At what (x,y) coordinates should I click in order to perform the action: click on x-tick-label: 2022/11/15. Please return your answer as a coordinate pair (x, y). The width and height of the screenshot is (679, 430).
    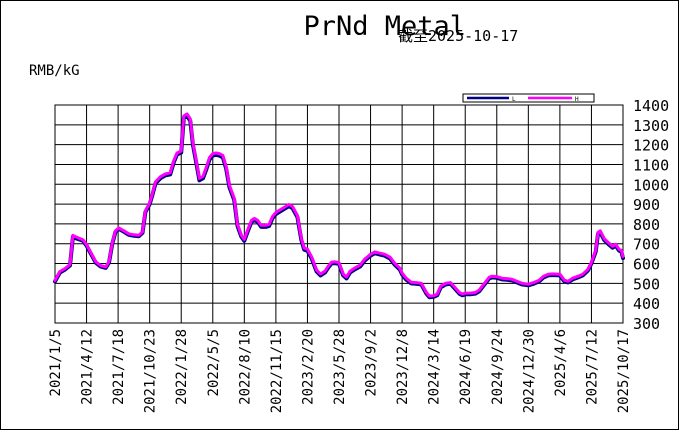
    Looking at the image, I should click on (277, 371).